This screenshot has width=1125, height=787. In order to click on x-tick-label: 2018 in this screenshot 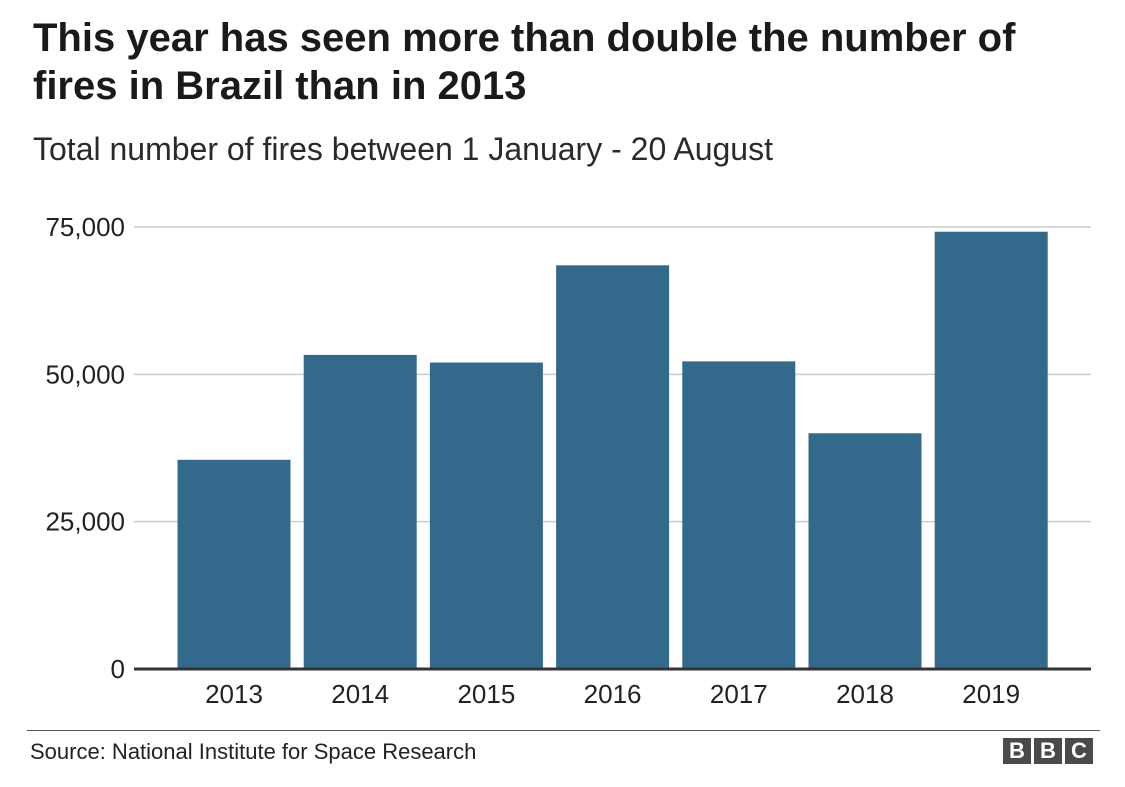, I will do `click(865, 694)`.